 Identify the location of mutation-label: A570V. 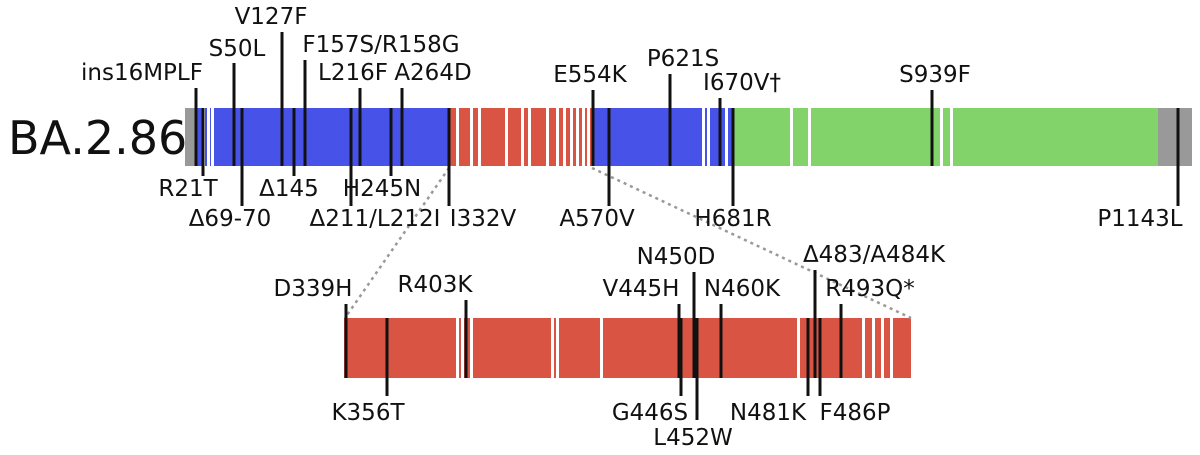
(597, 219).